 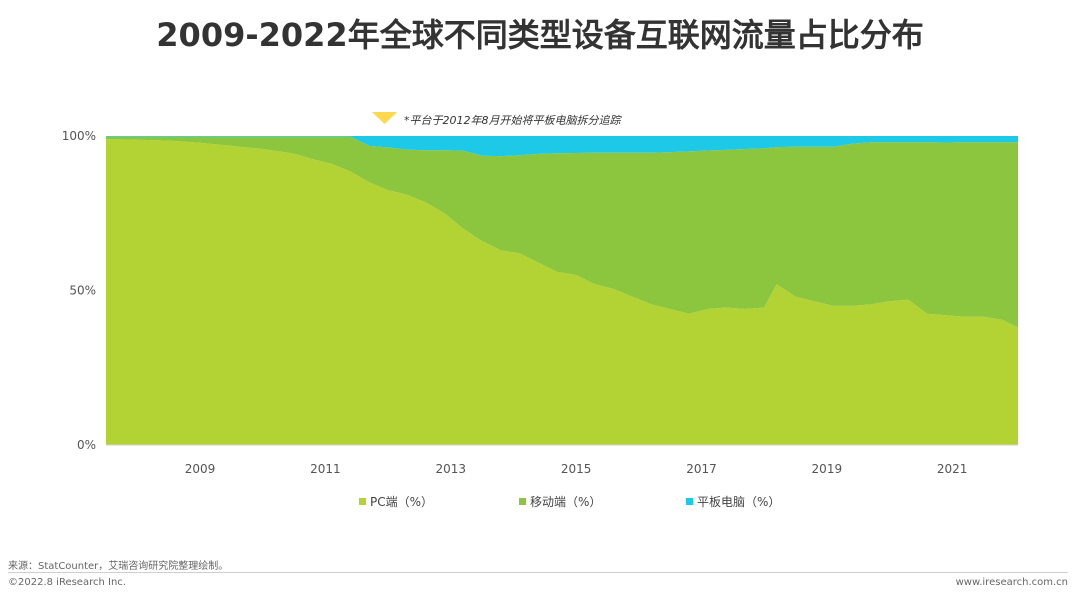 I want to click on area-tablet, so click(x=562, y=146).